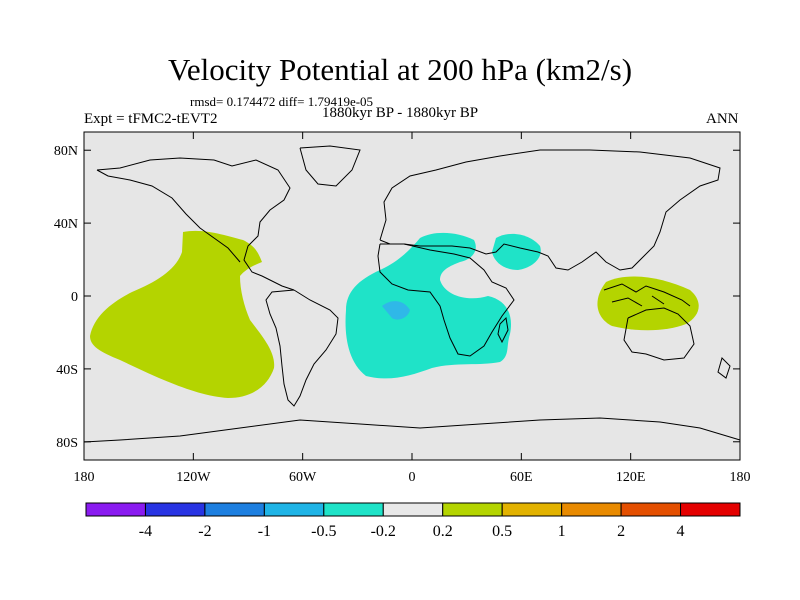 This screenshot has width=800, height=600. I want to click on colorbar-label: -0.5, so click(323, 531).